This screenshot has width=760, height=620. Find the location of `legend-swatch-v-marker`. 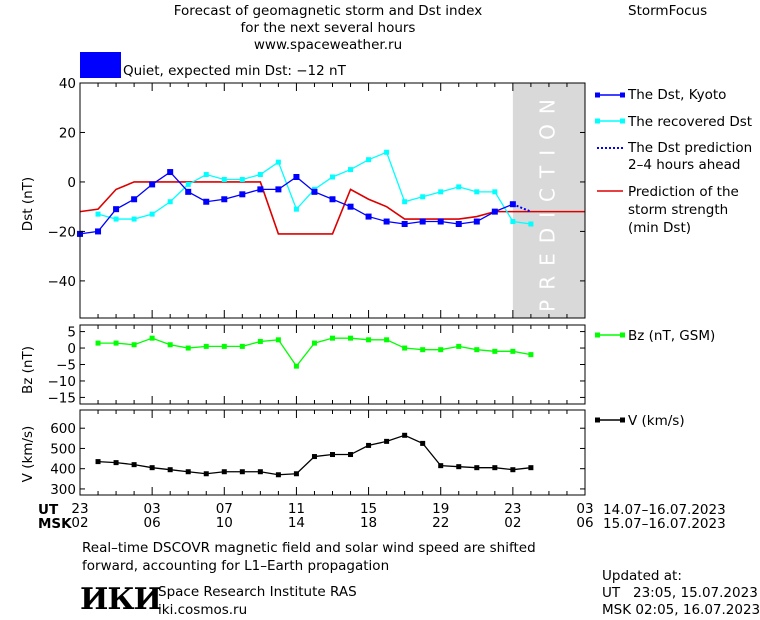

legend-swatch-v-marker is located at coordinates (597, 420).